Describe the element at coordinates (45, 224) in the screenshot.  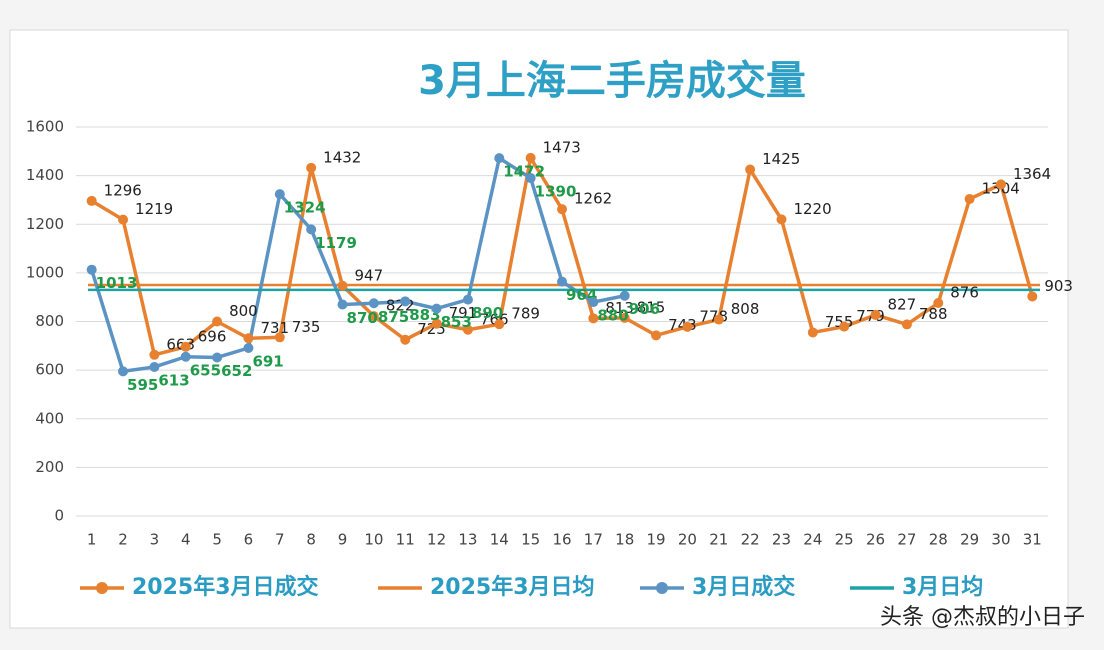
I see `y-tick-label: 1200` at that location.